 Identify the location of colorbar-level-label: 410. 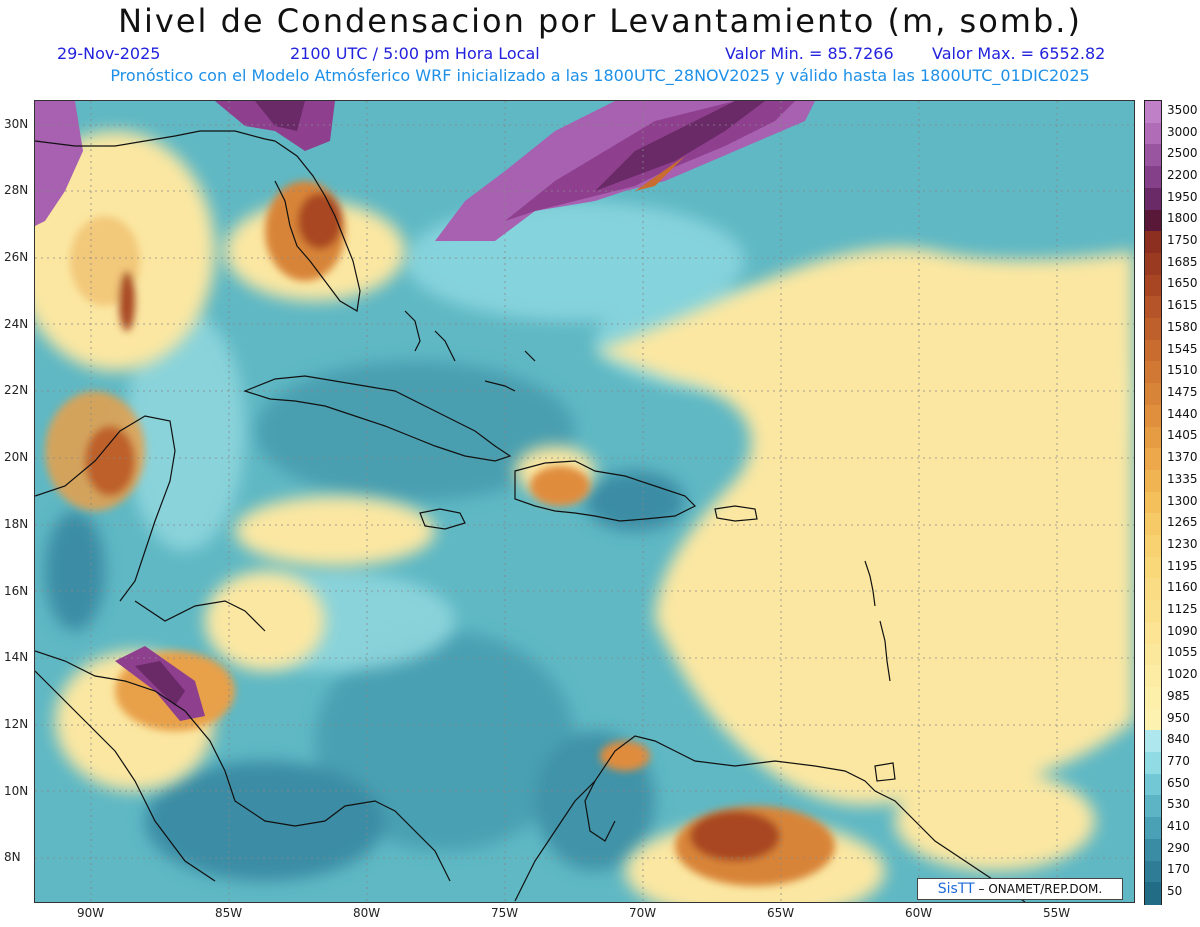
(1178, 826).